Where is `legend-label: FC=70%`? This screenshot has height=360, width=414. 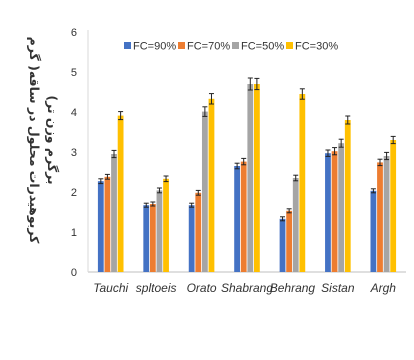 legend-label: FC=70% is located at coordinates (208, 47).